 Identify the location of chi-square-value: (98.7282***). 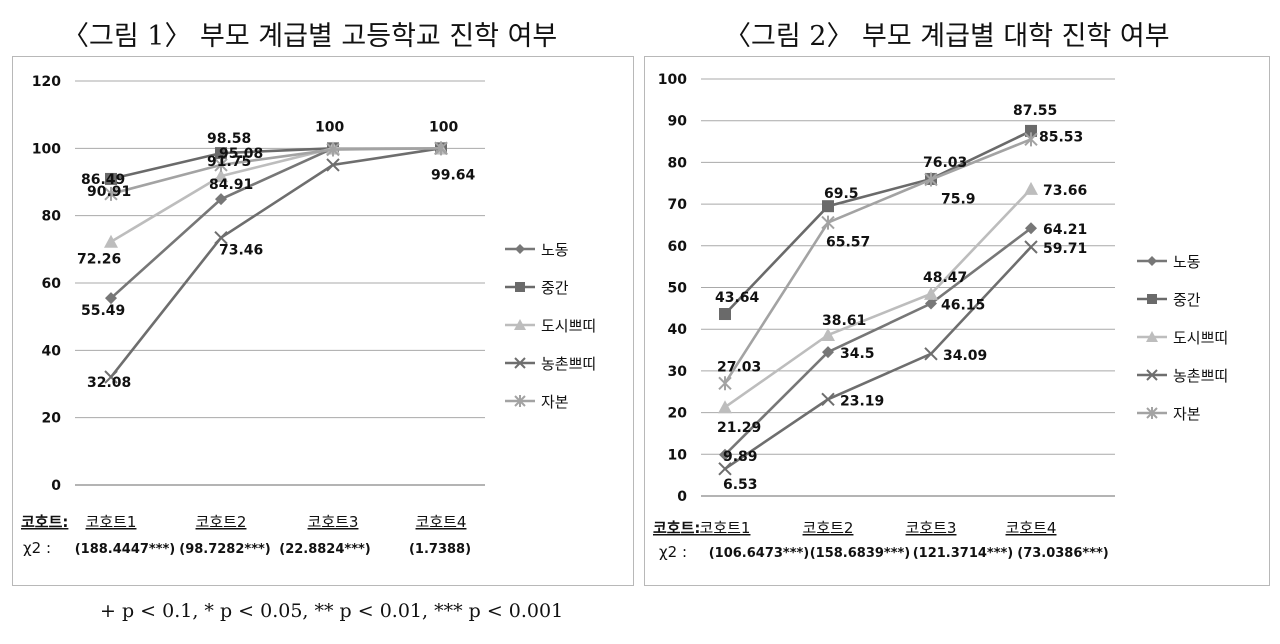
(225, 549).